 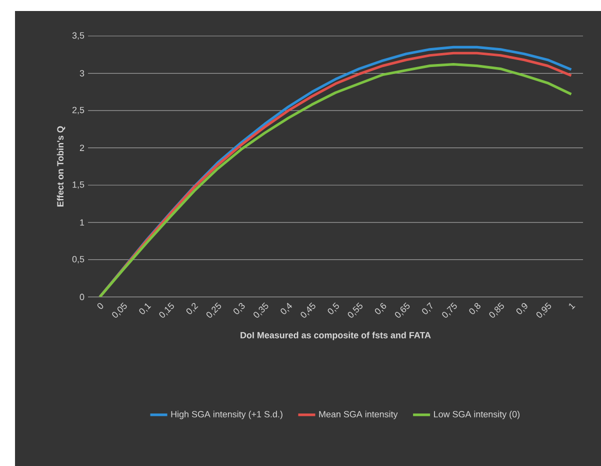 I want to click on x-tick-label: 0,5, so click(x=333, y=308).